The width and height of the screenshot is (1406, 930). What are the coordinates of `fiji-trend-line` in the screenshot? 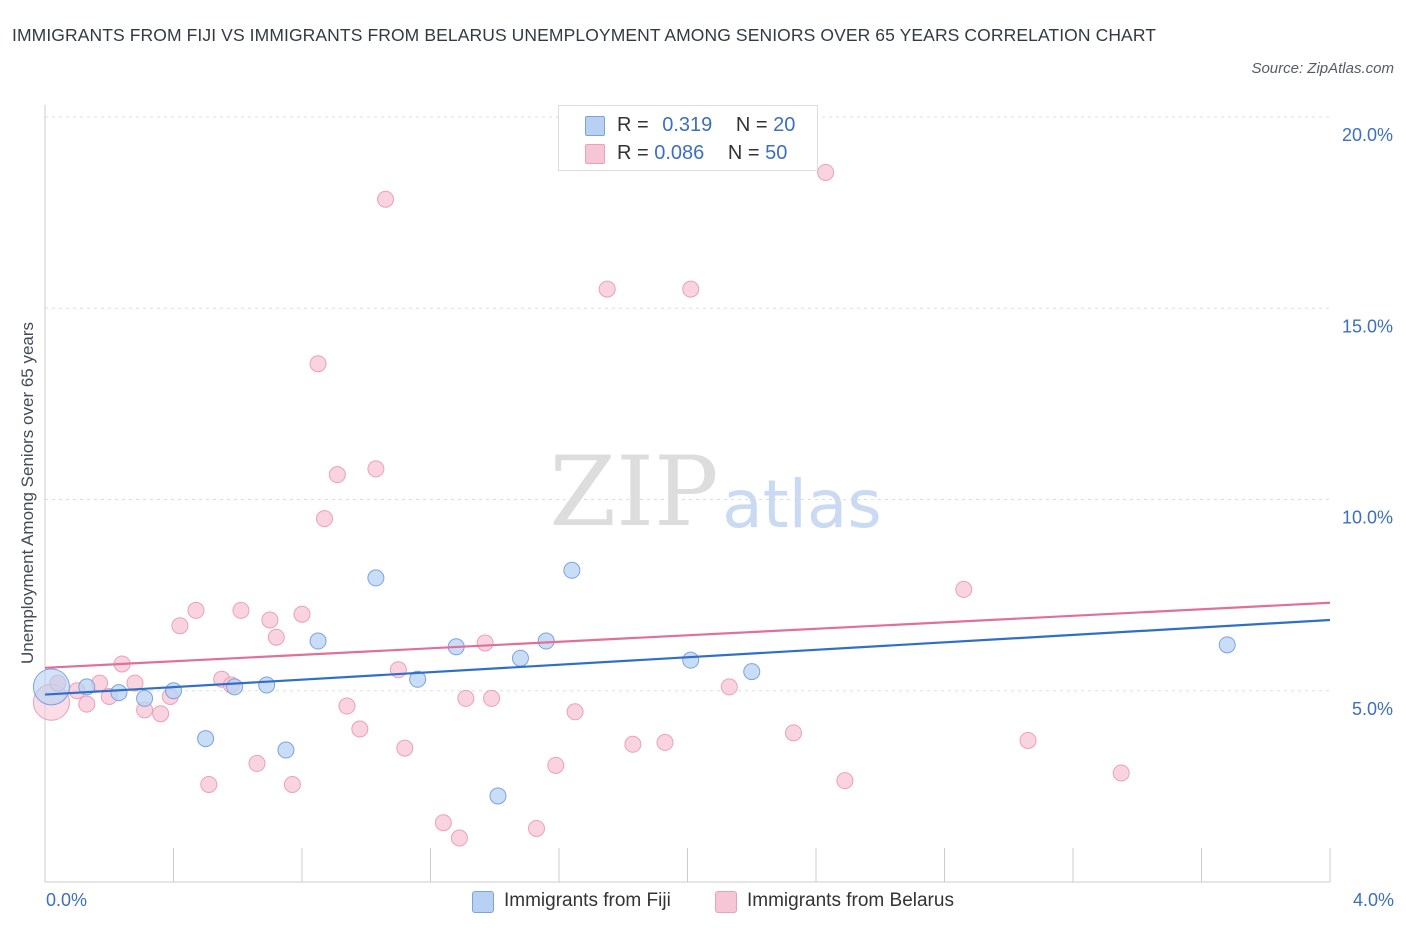 It's located at (687, 657).